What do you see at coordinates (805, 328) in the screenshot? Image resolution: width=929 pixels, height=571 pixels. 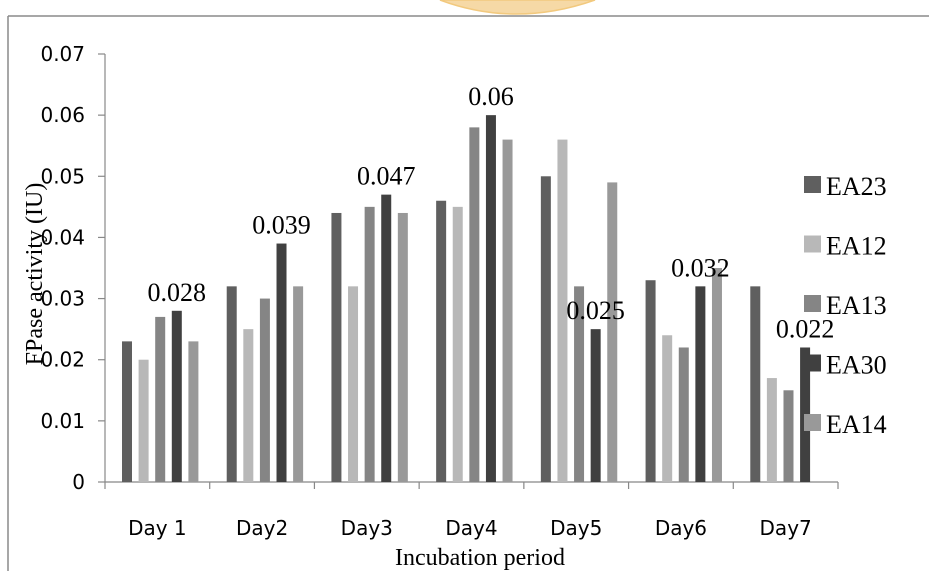 I see `data-label: 0.022` at bounding box center [805, 328].